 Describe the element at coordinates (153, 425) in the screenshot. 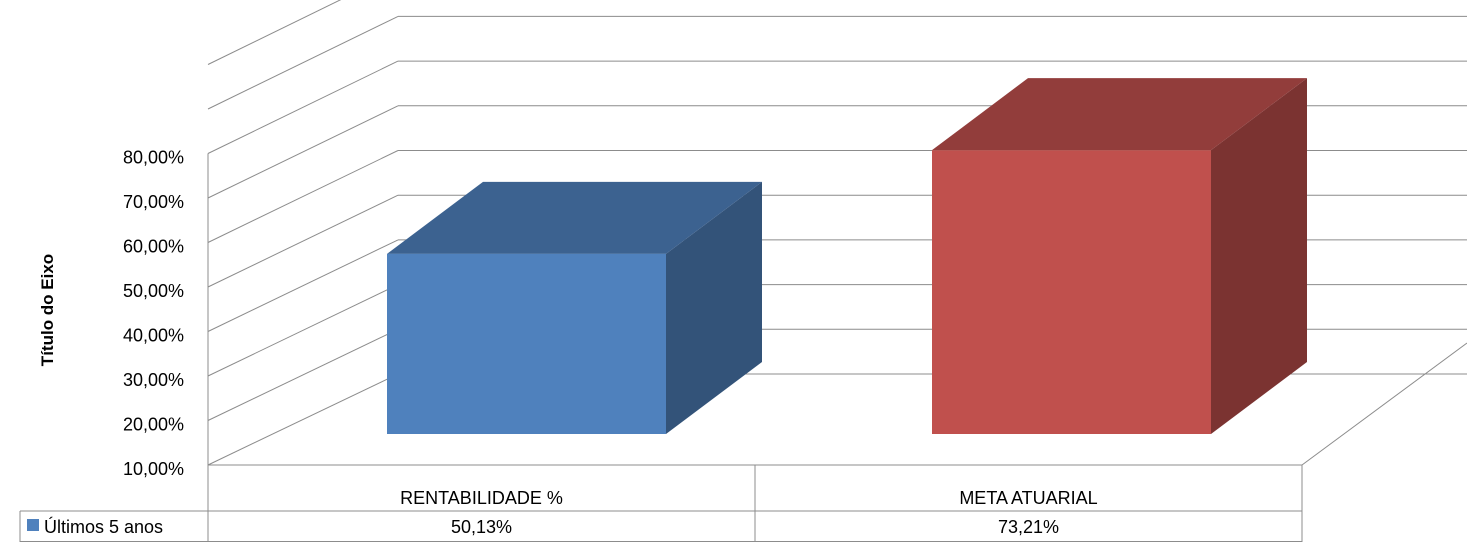

I see `y-tick-label: 20,00%` at that location.